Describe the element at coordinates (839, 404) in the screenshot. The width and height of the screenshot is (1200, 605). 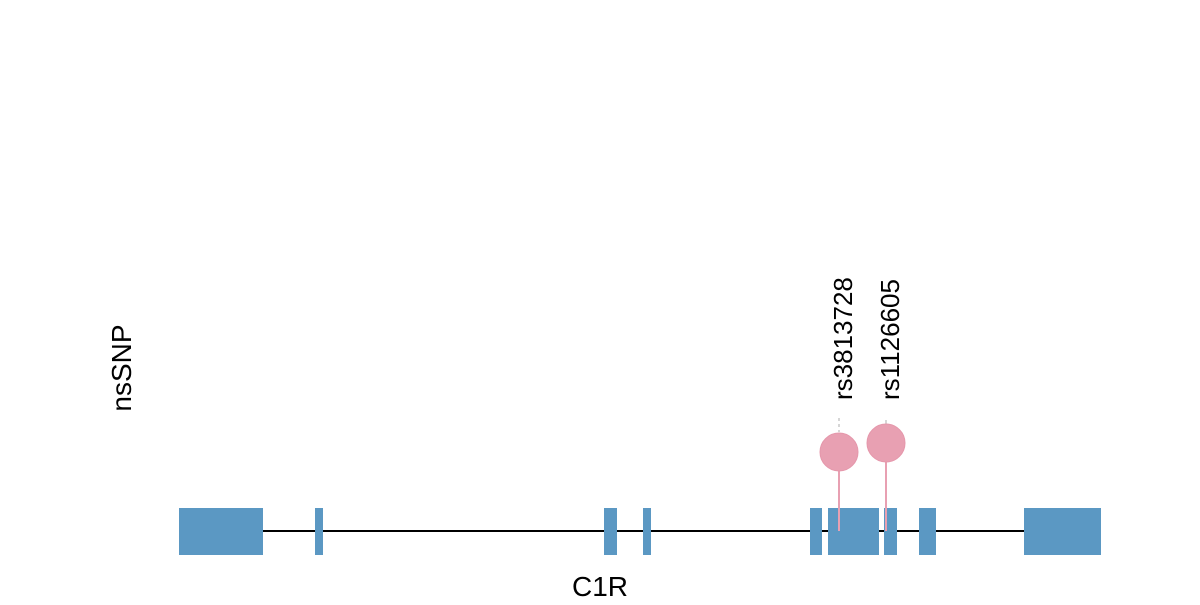
I see `variant-rs3813728: rs3813728` at that location.